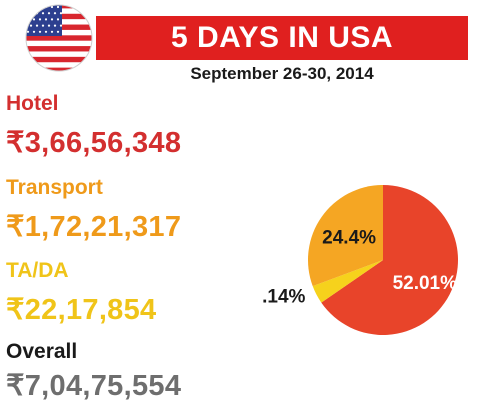  Describe the element at coordinates (284, 296) in the screenshot. I see `slice-label: 3.14%` at that location.